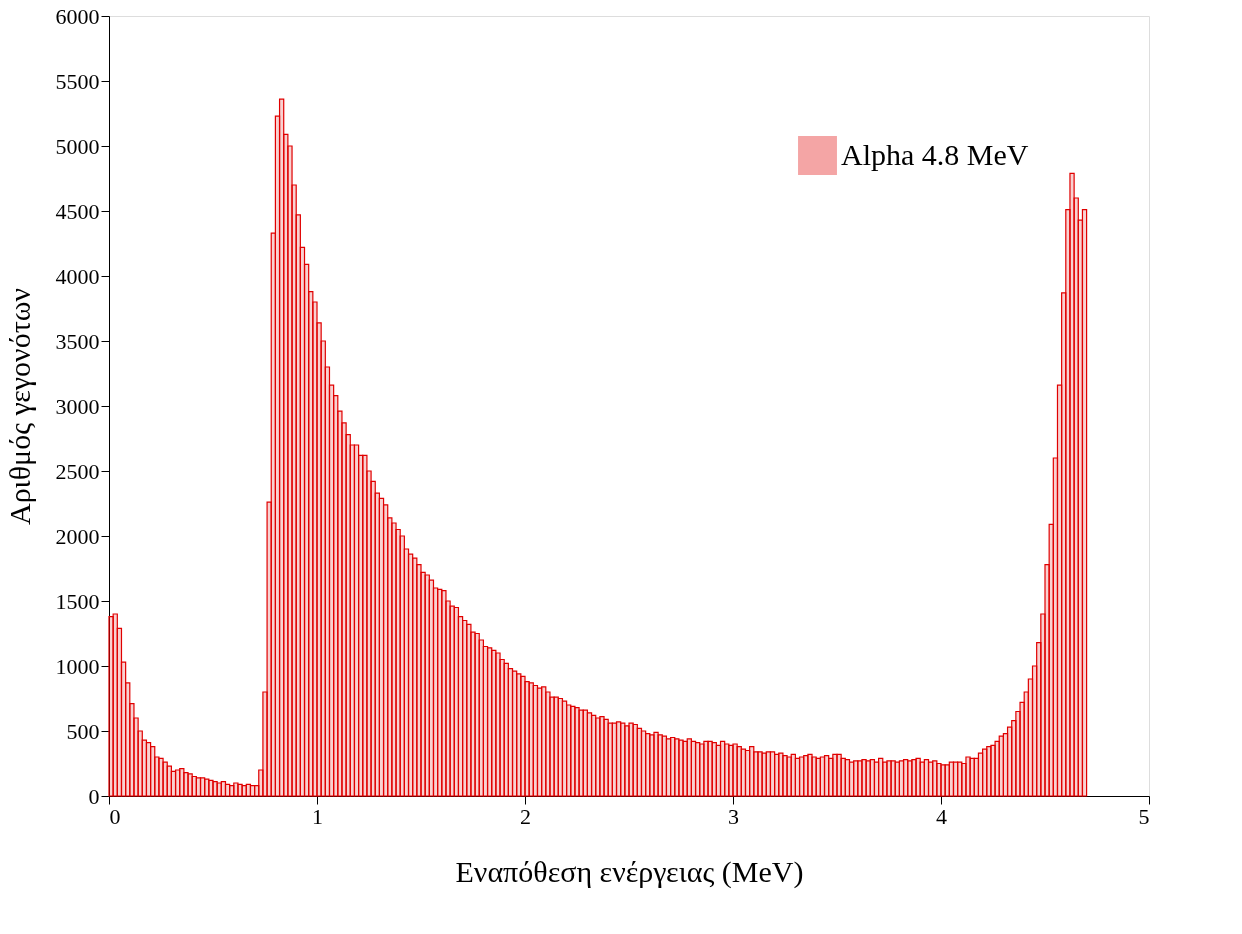  What do you see at coordinates (935, 154) in the screenshot?
I see `legend-label: Alpha 4.8 MeV` at bounding box center [935, 154].